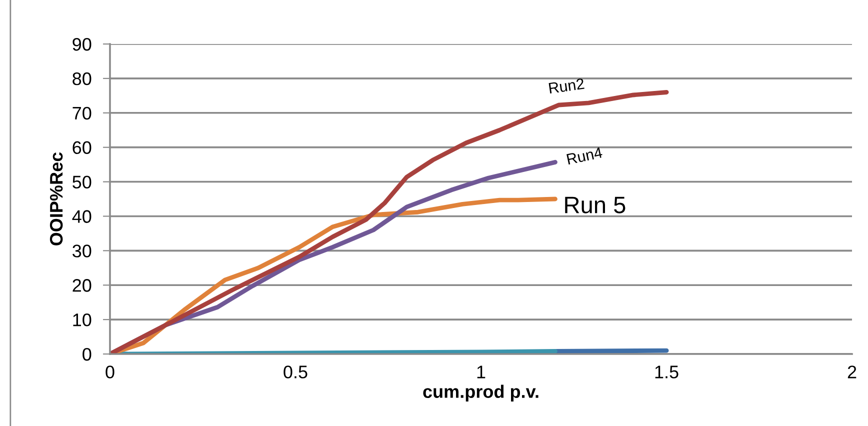  What do you see at coordinates (480, 393) in the screenshot?
I see `x-axis-title: cum.prod p.v.` at bounding box center [480, 393].